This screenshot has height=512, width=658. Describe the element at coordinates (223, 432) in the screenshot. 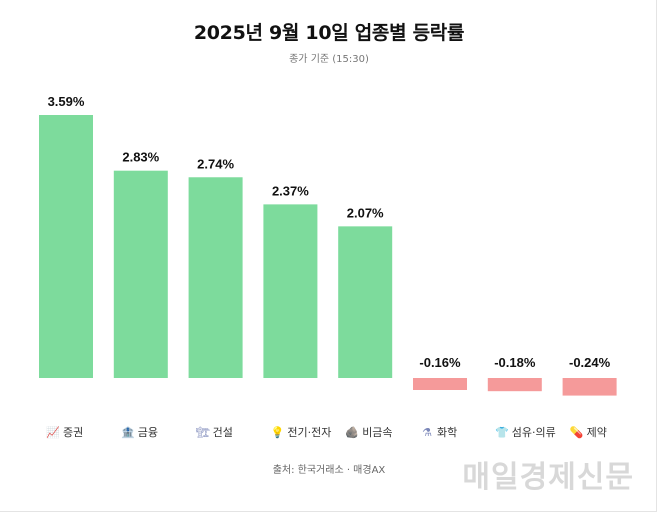

I see `category-label: 건설` at that location.